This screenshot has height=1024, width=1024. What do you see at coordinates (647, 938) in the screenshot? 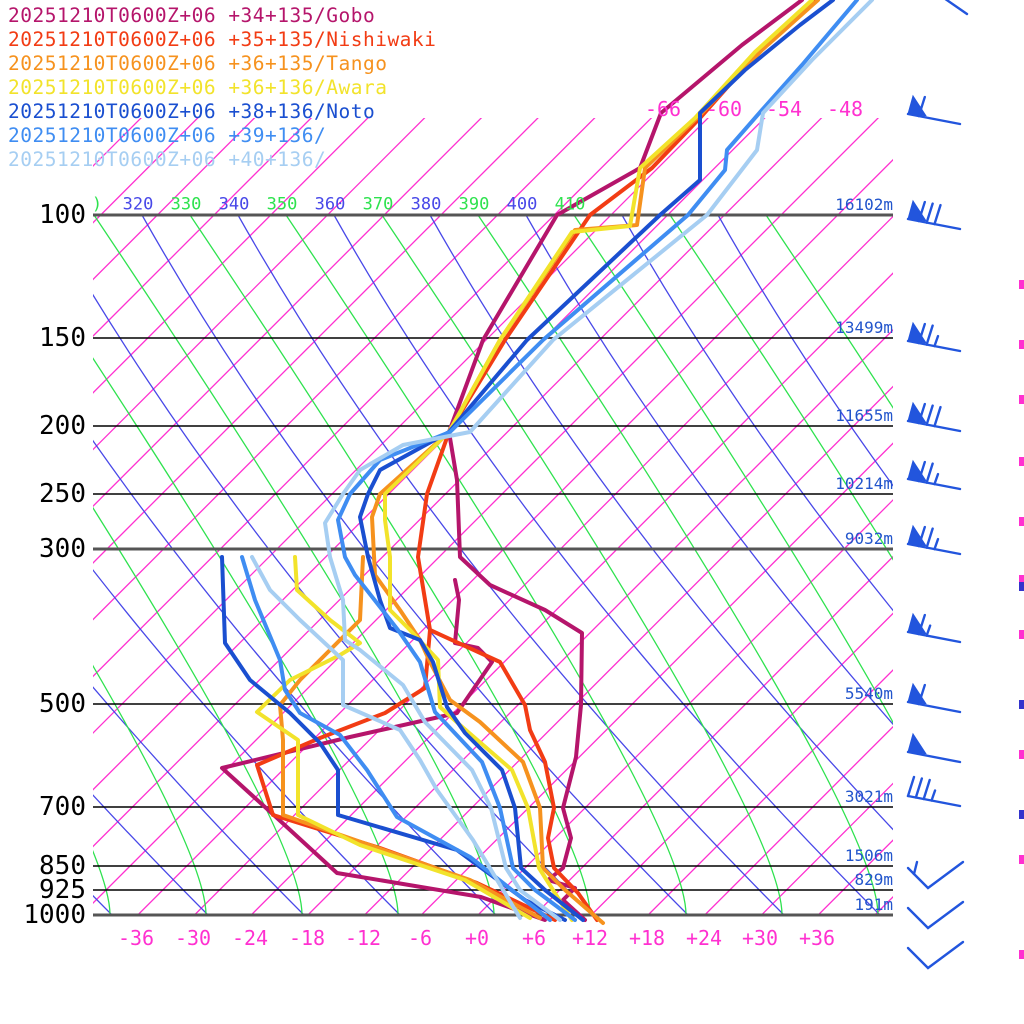
I see `isotherm-label-bottom-+18: +18` at bounding box center [647, 938].